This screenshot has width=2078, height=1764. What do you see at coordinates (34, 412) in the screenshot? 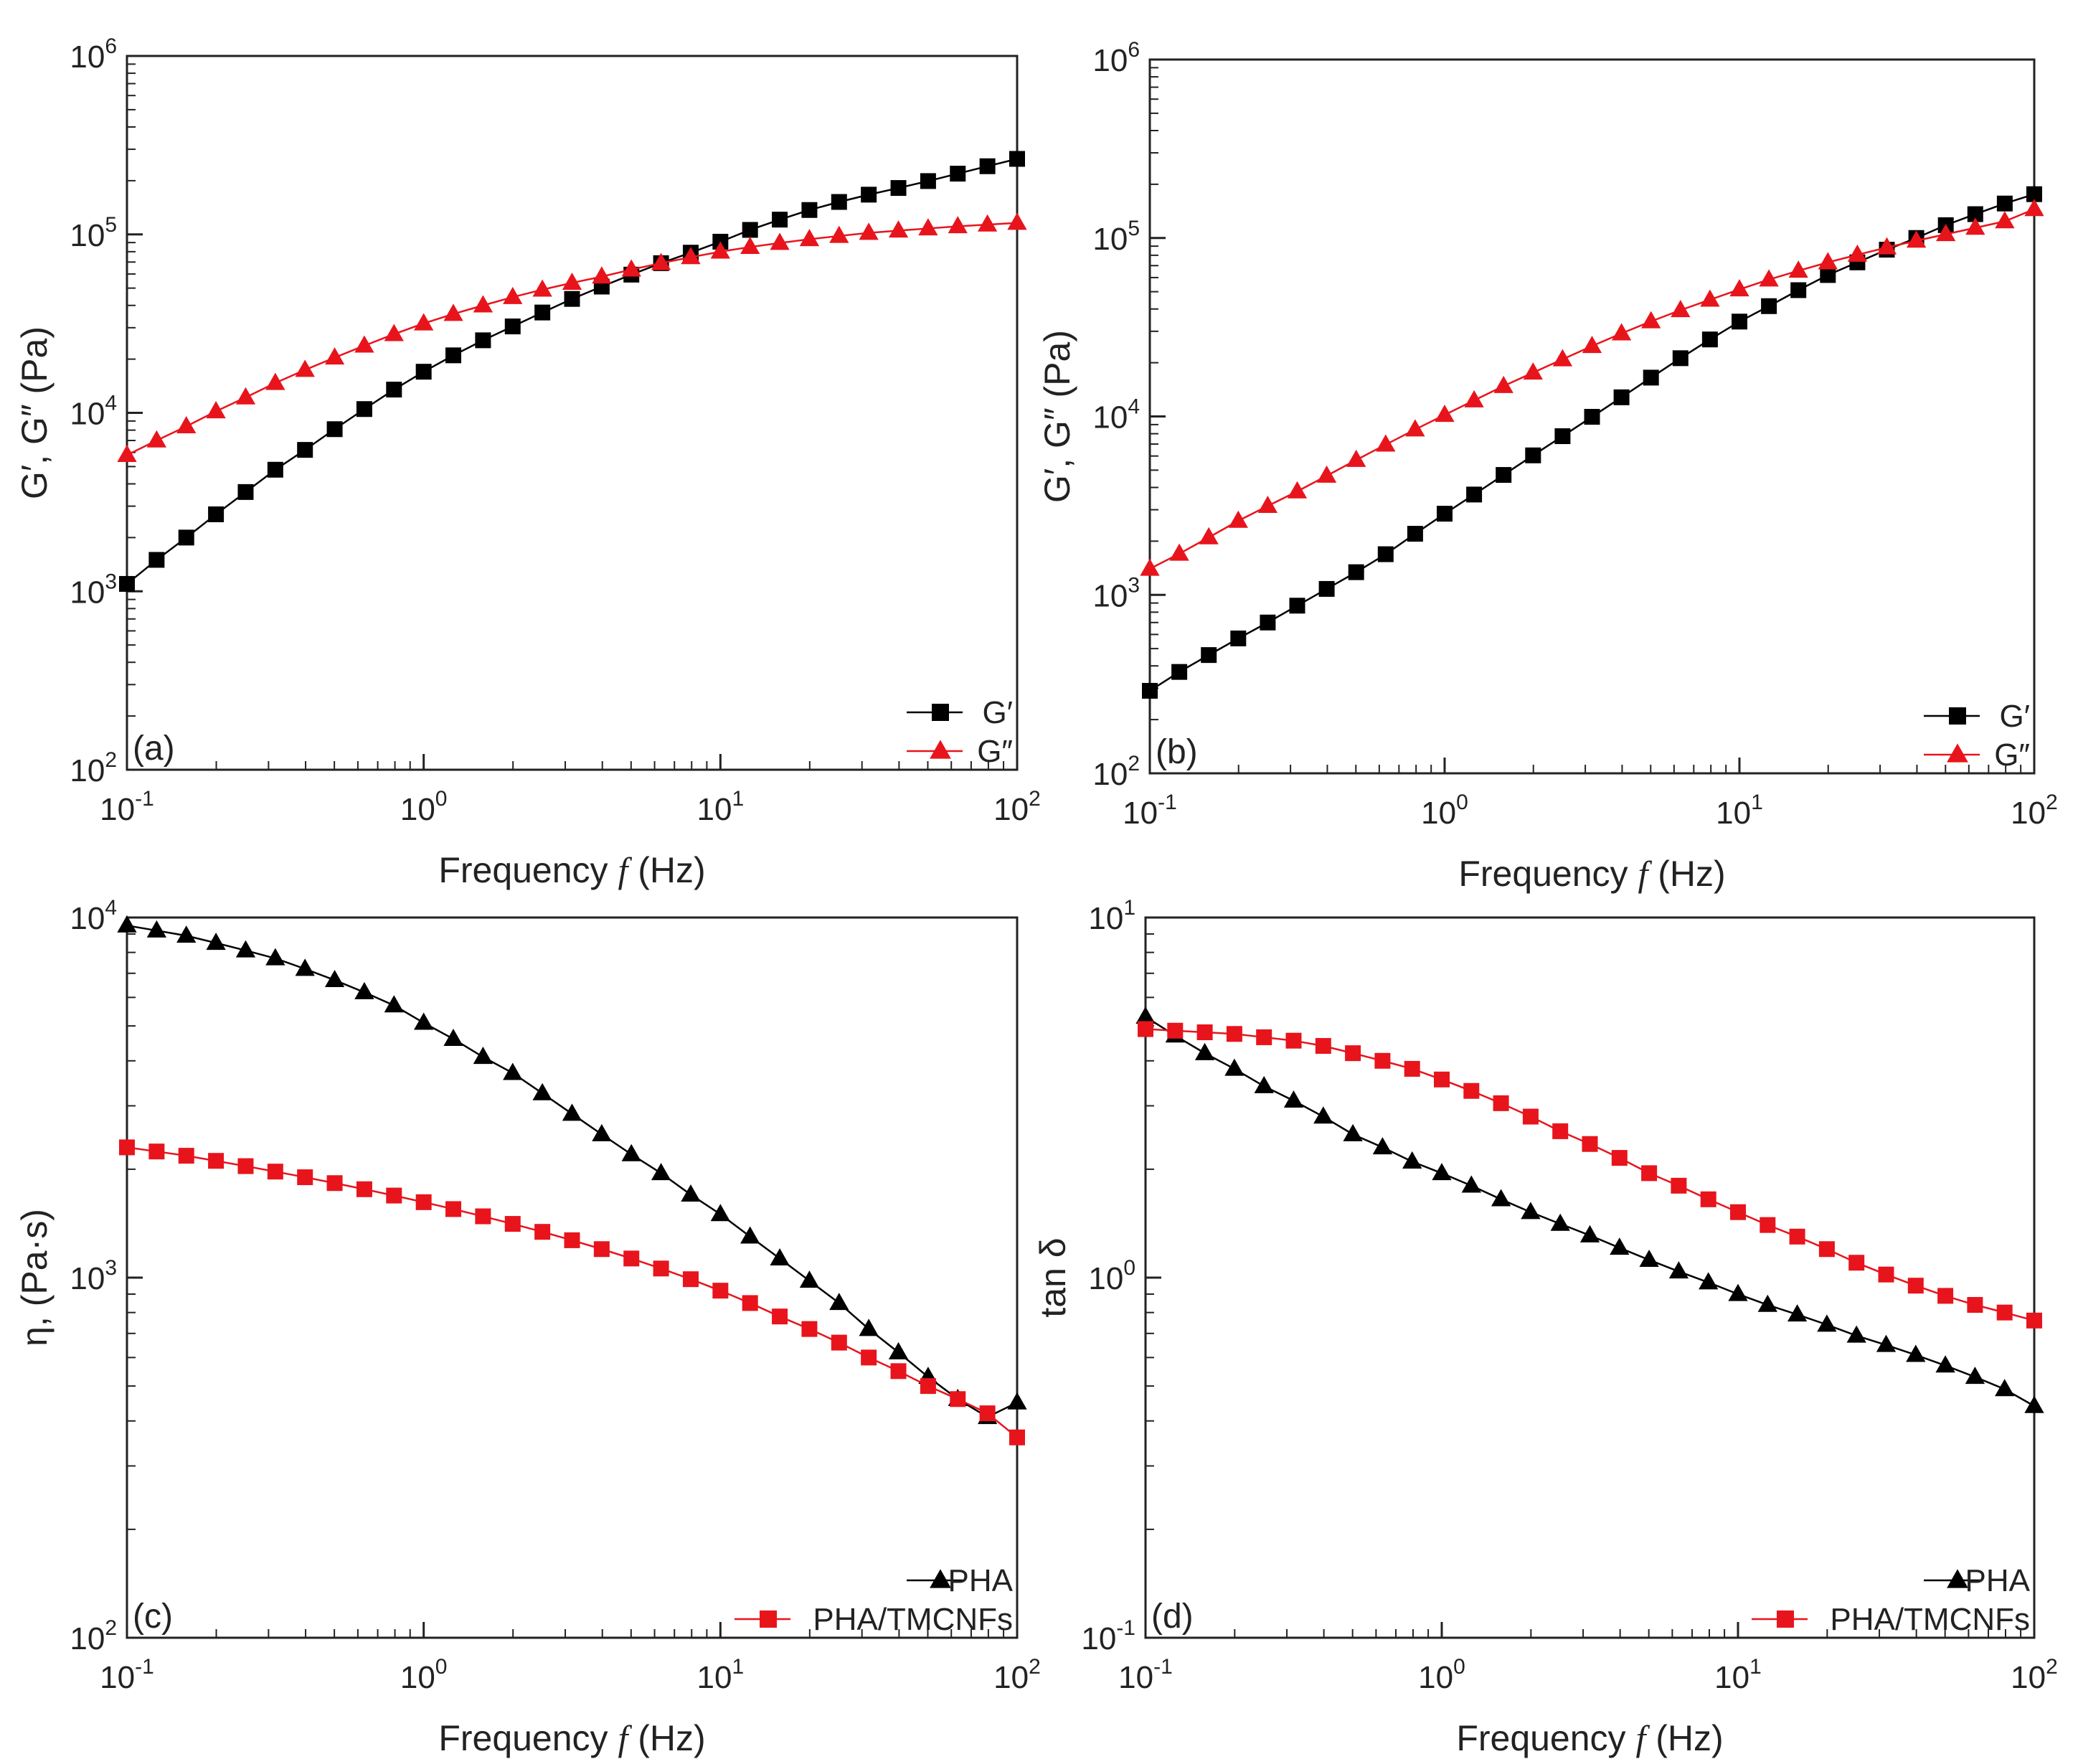
I see `y-axis-title: G′, G″ (Pa)` at bounding box center [34, 412].